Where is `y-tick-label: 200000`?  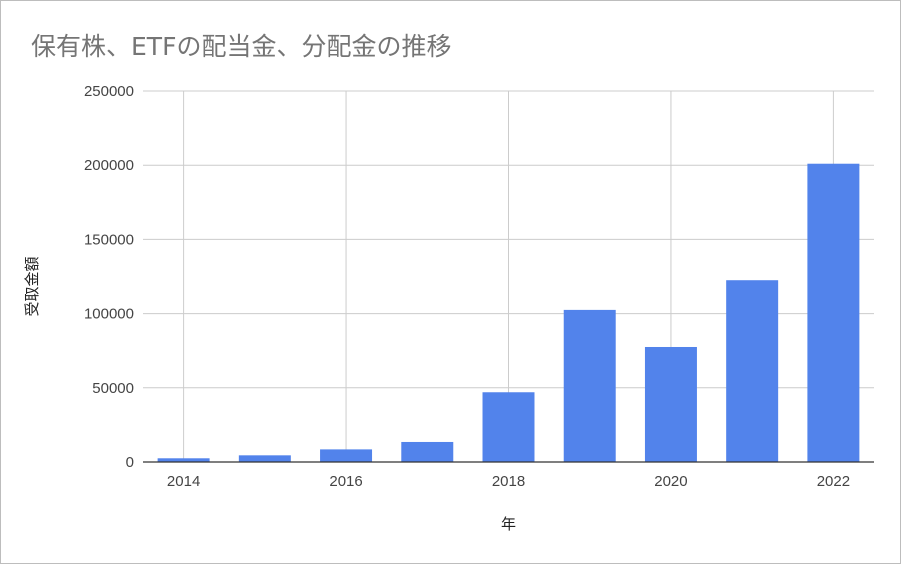 y-tick-label: 200000 is located at coordinates (109, 165).